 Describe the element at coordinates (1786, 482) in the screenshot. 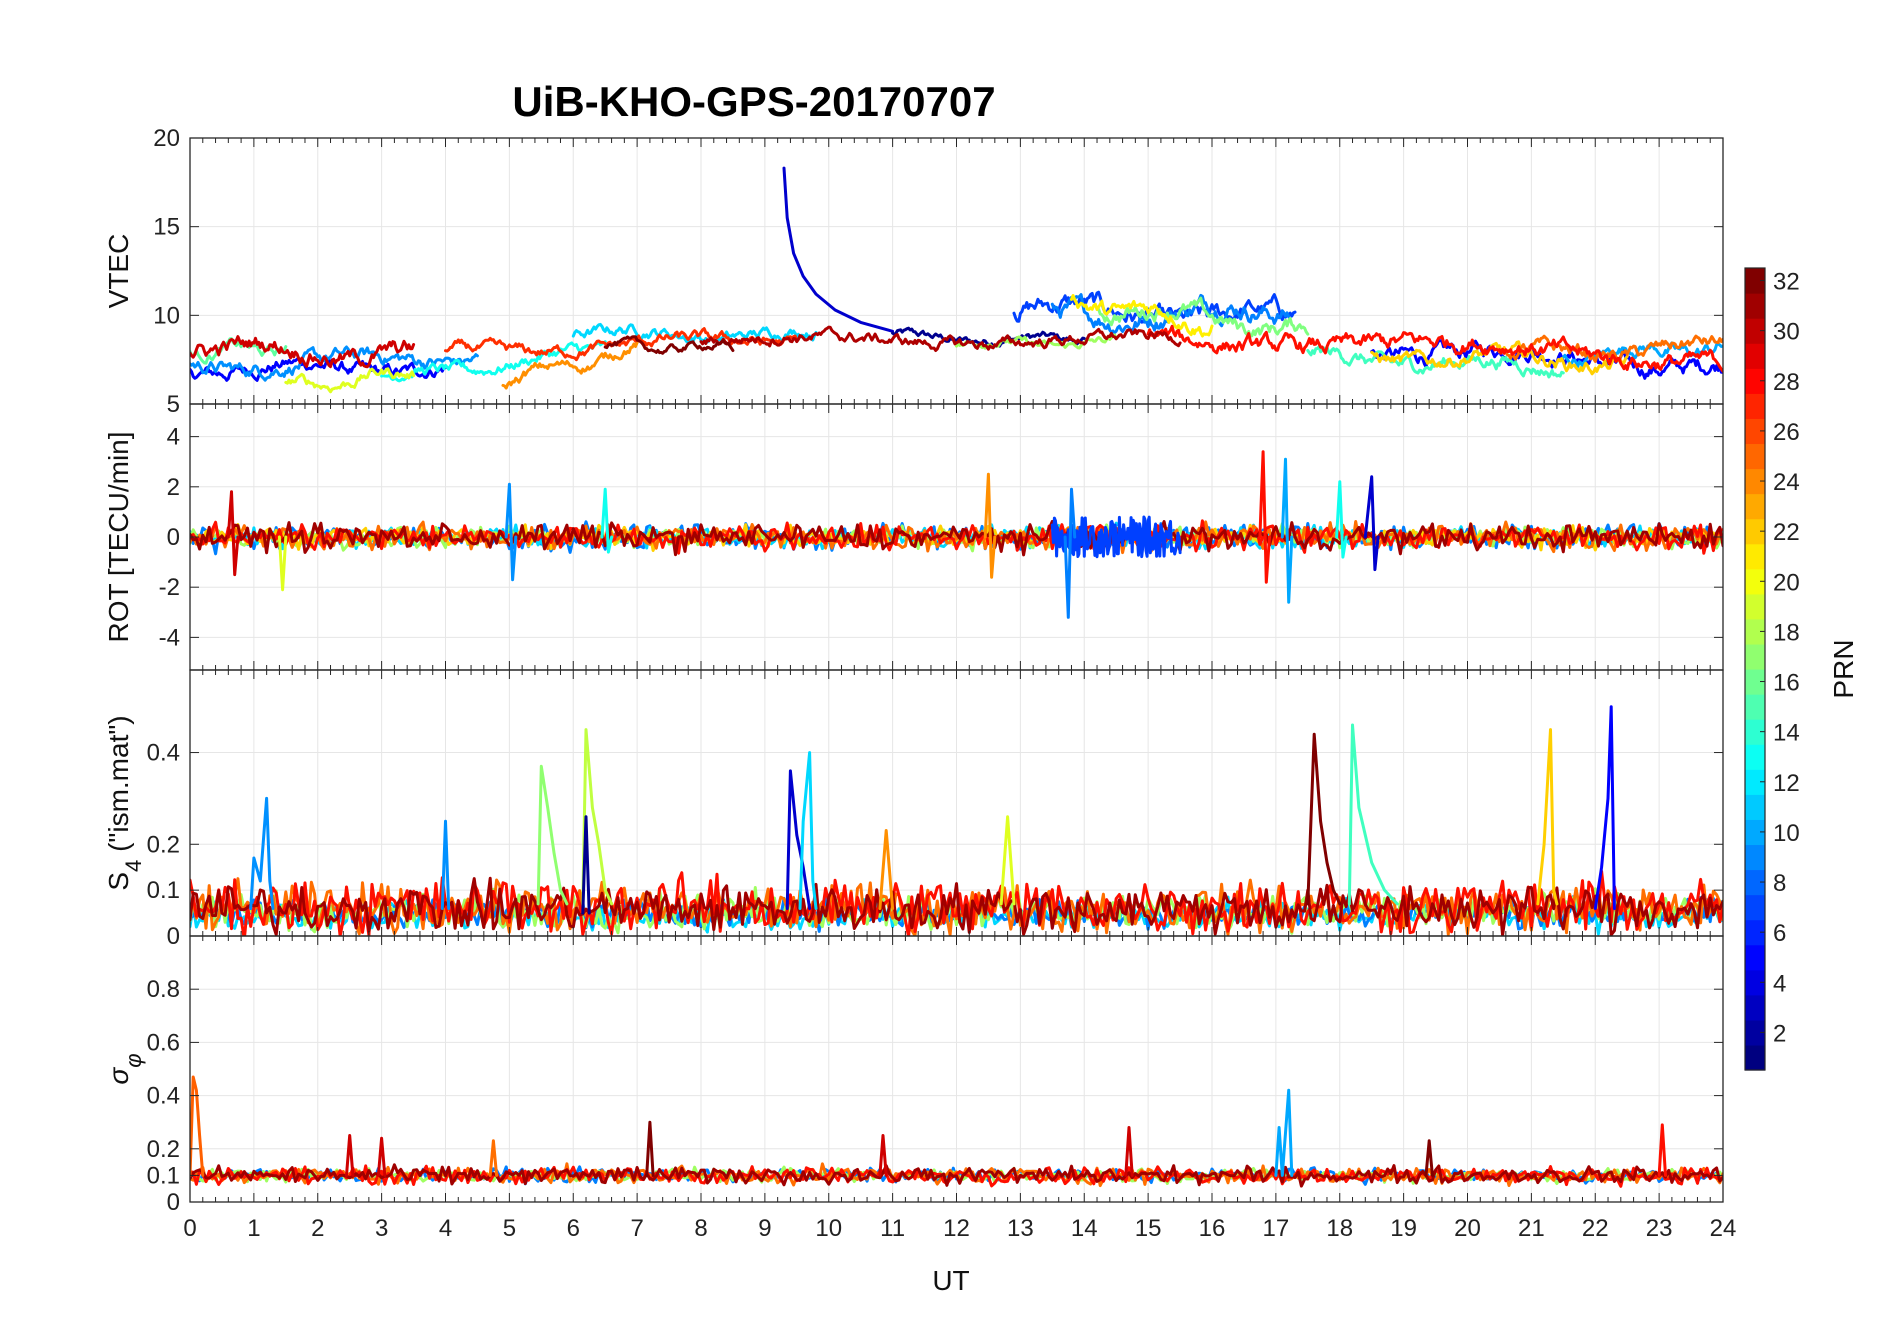

I see `colorbar-tick-label: 24` at that location.